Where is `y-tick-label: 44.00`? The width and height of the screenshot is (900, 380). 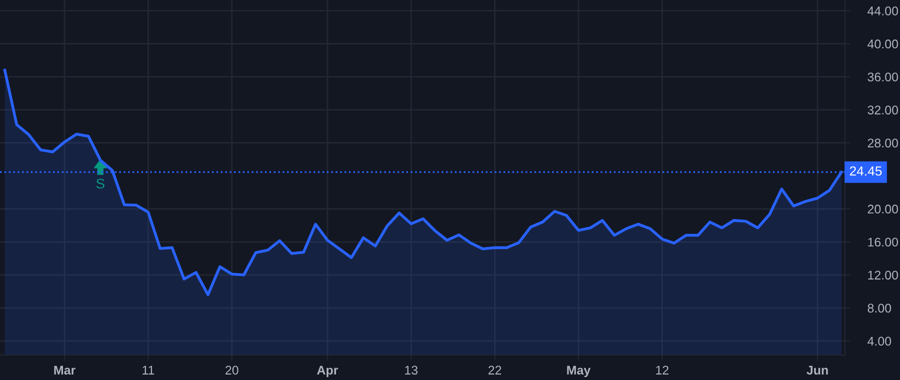
y-tick-label: 44.00 is located at coordinates (883, 11).